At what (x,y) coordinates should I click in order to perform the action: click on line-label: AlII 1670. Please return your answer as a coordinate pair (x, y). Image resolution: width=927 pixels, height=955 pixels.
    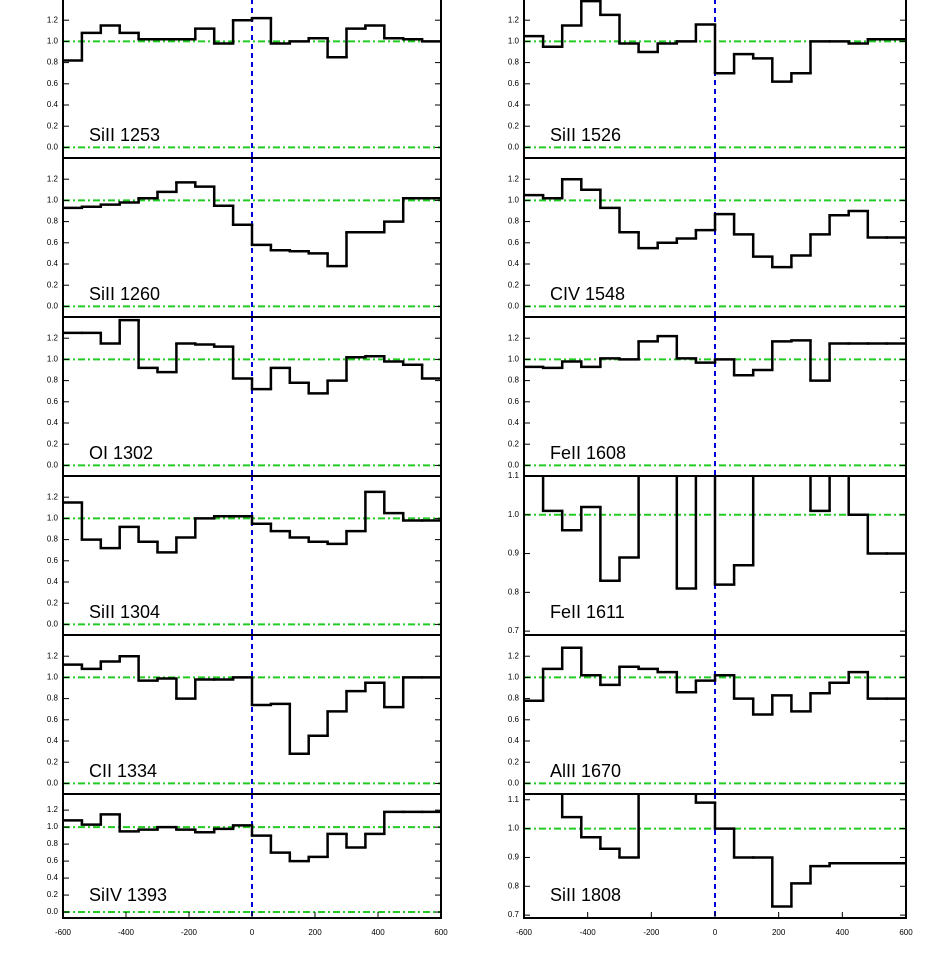
    Looking at the image, I should click on (585, 771).